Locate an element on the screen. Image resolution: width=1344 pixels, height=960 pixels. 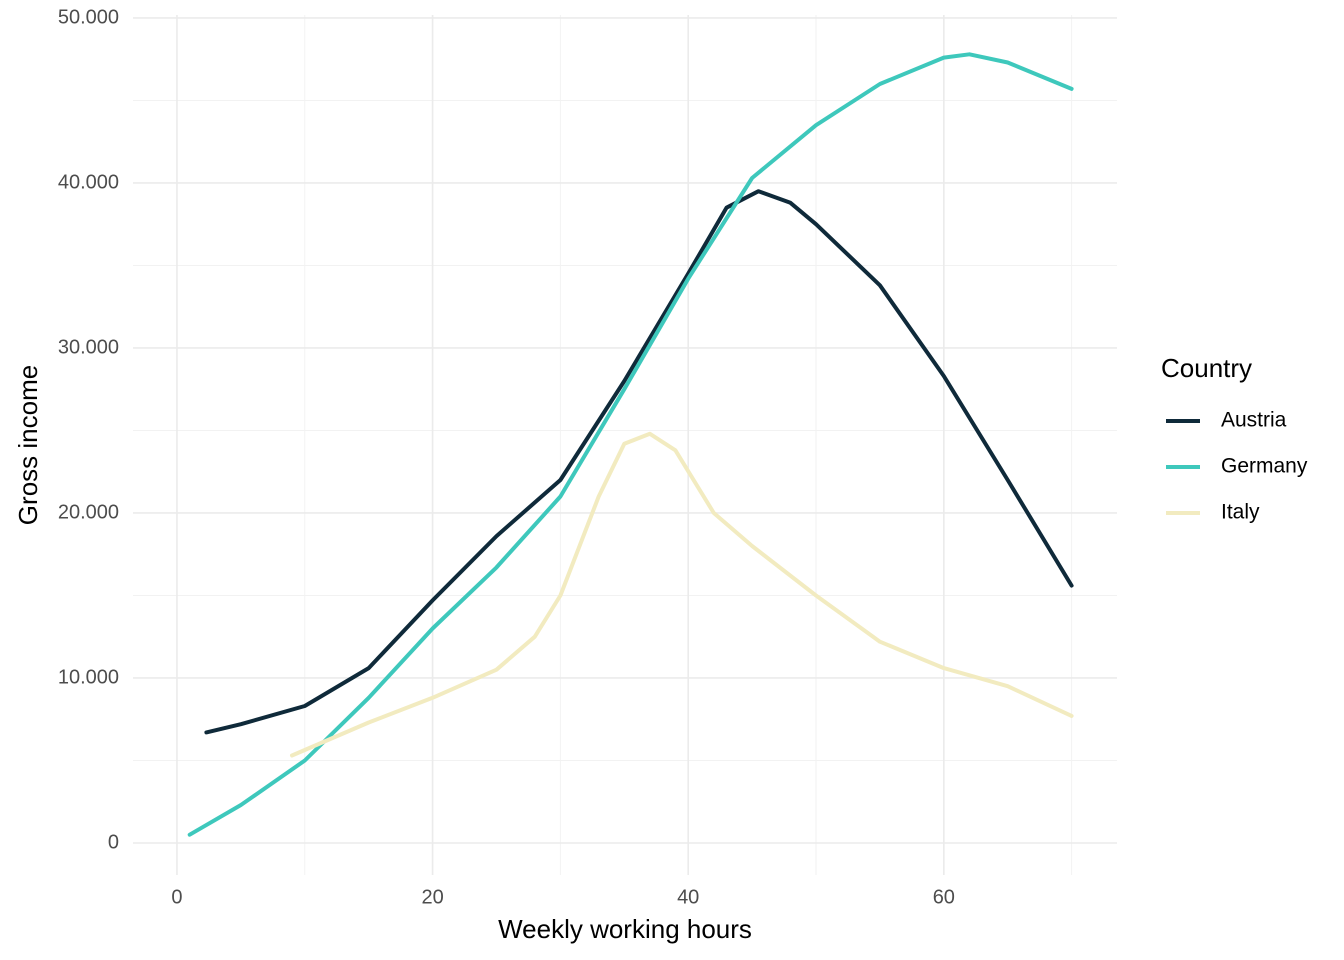
x-tick-label: 40 is located at coordinates (688, 897).